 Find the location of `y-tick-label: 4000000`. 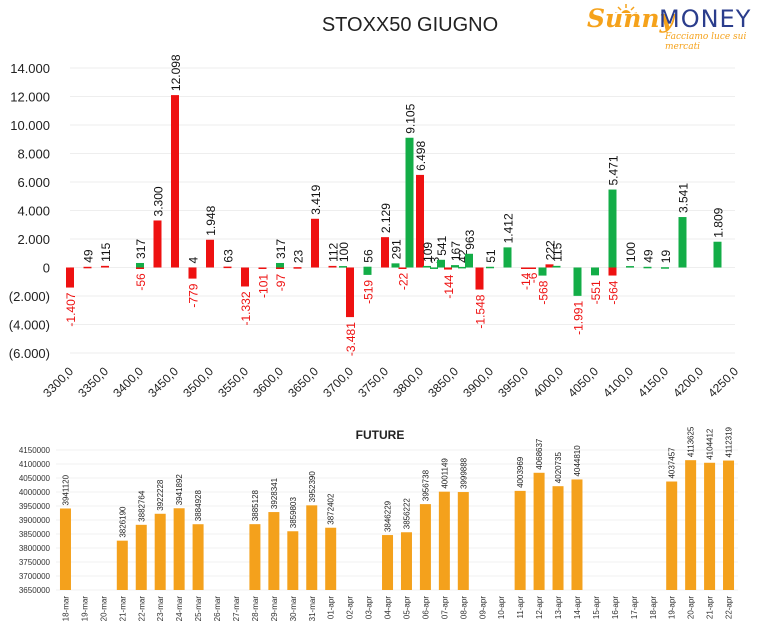

y-tick-label: 4000000 is located at coordinates (35, 492).